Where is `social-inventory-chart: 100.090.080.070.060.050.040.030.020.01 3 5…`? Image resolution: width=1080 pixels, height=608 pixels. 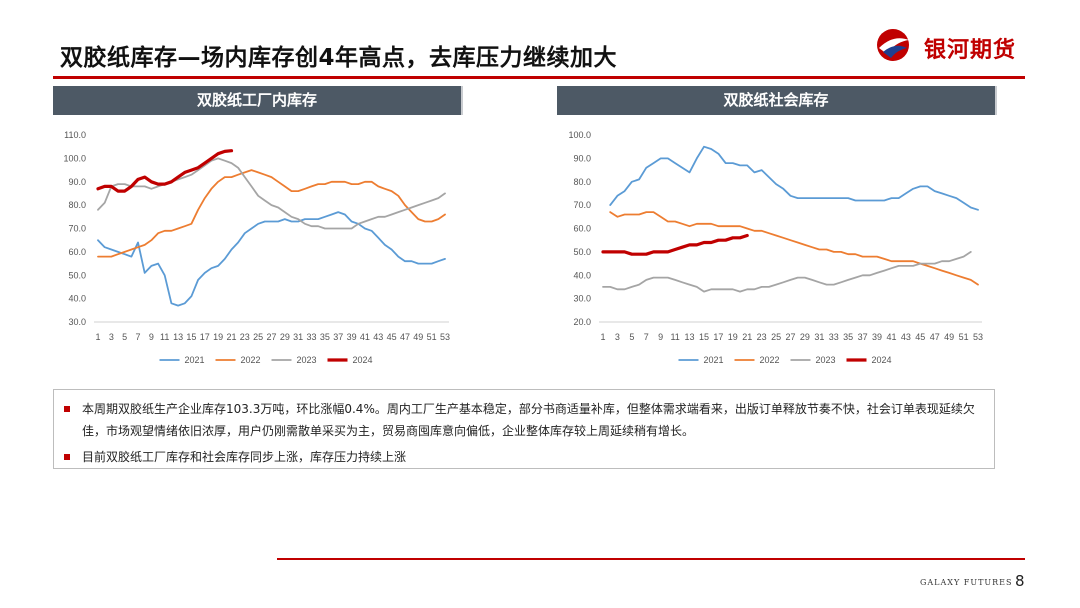 social-inventory-chart: 100.090.080.070.060.050.040.030.020.01 3 5… is located at coordinates (775, 247).